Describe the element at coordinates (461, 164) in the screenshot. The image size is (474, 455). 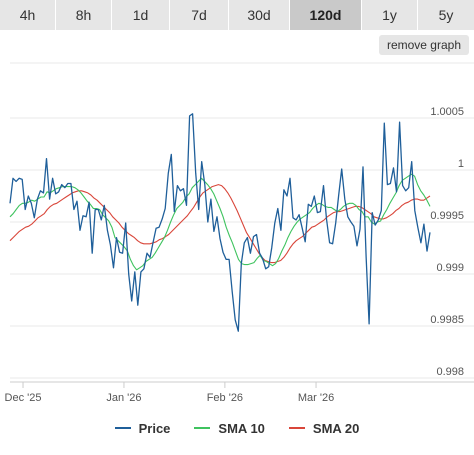
I see `y-tick-label: 1` at that location.